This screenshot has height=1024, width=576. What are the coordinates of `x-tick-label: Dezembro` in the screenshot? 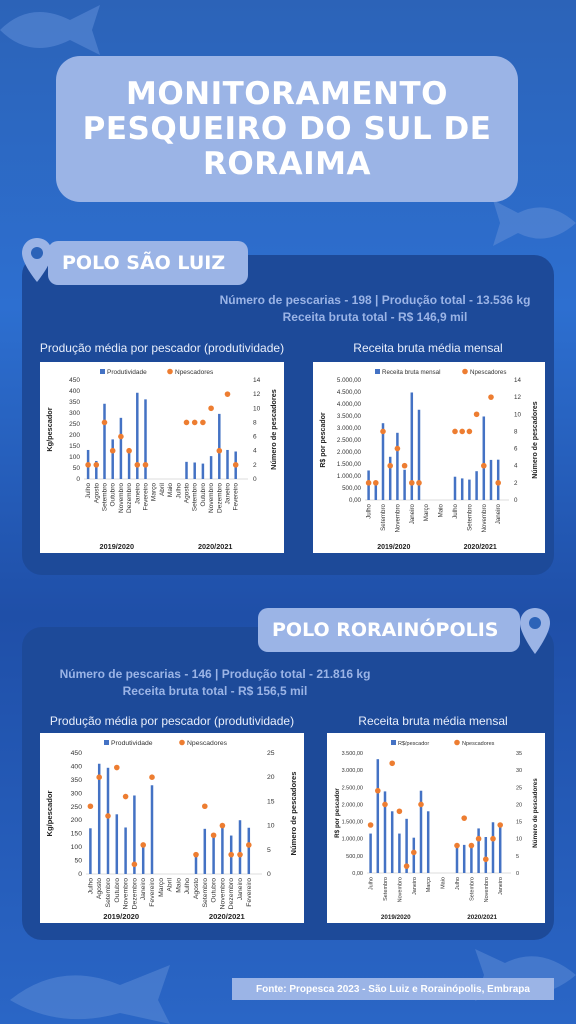 It's located at (134, 894).